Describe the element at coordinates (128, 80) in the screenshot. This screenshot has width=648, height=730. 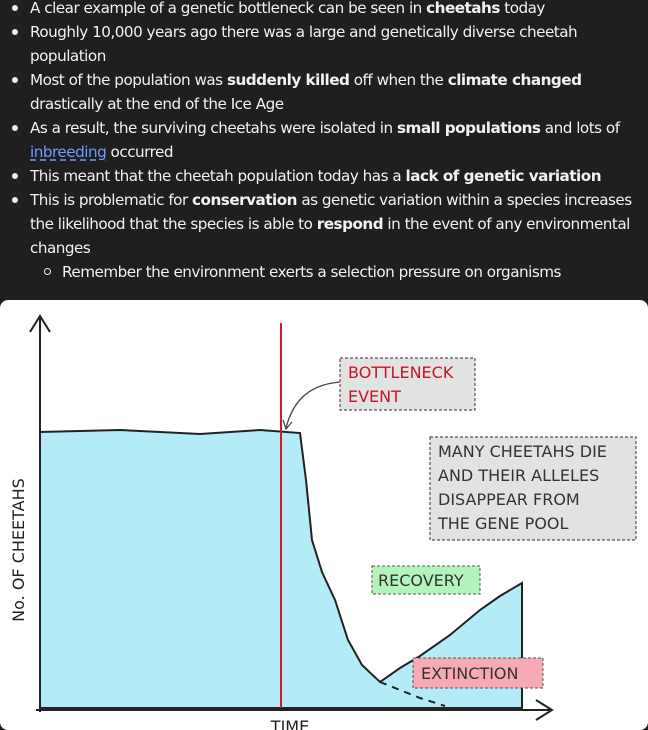
I see `text: Most of the population was` at that location.